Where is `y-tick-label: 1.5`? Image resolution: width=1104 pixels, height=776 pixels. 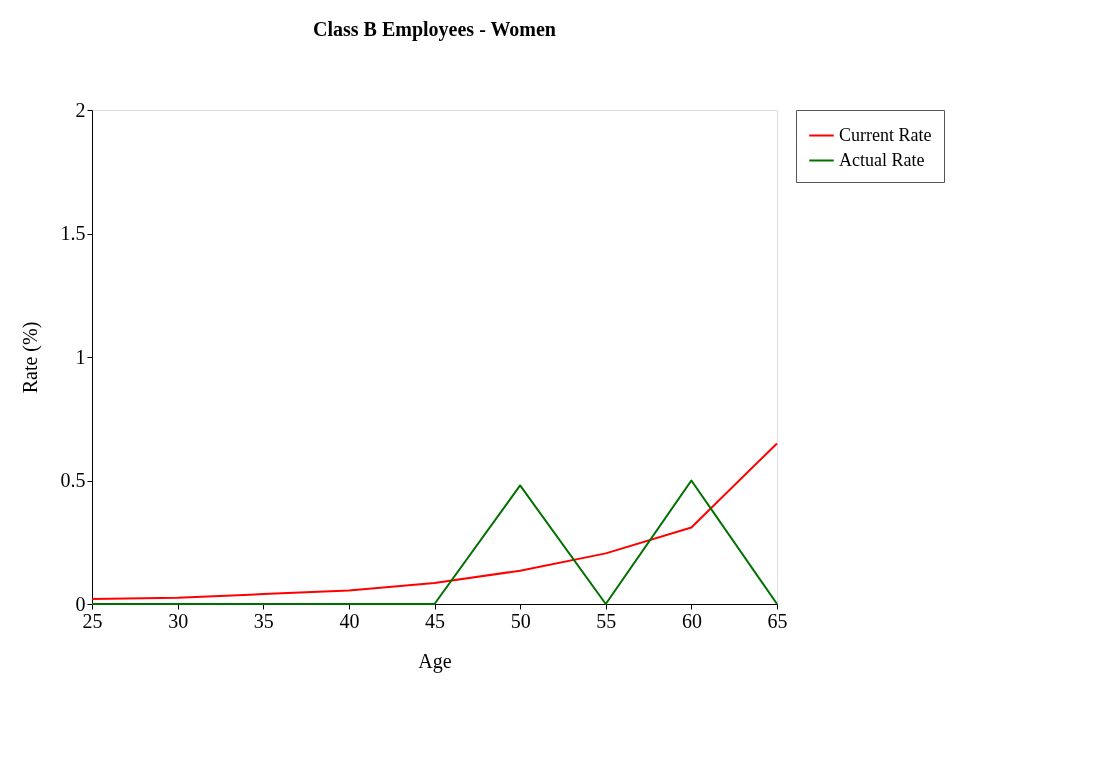
y-tick-label: 1.5 is located at coordinates (73, 233).